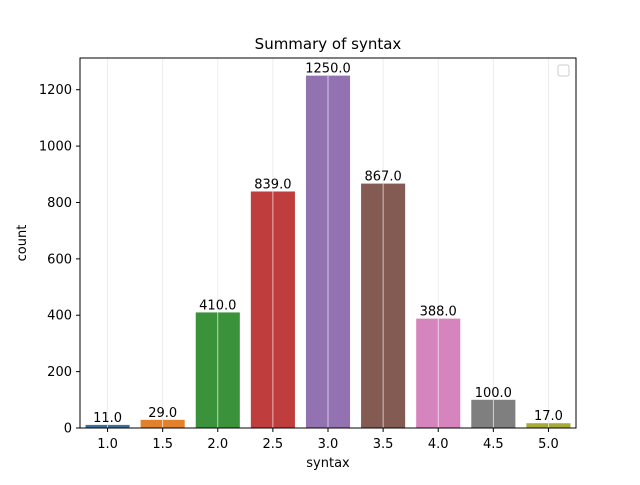 The width and height of the screenshot is (640, 485). I want to click on x-tick-label: 3.0, so click(328, 444).